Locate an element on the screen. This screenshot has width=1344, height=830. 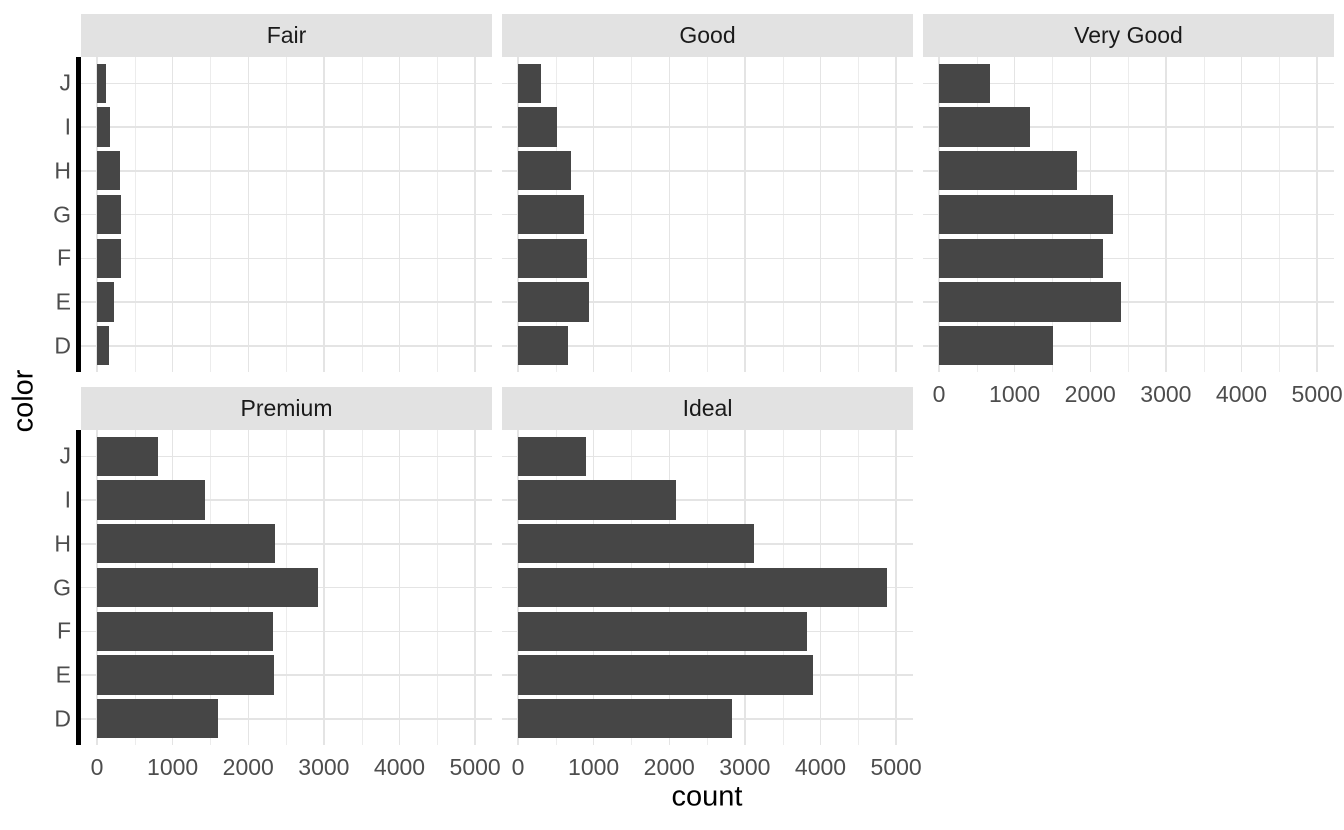
facet-panel-fair is located at coordinates (284, 214).